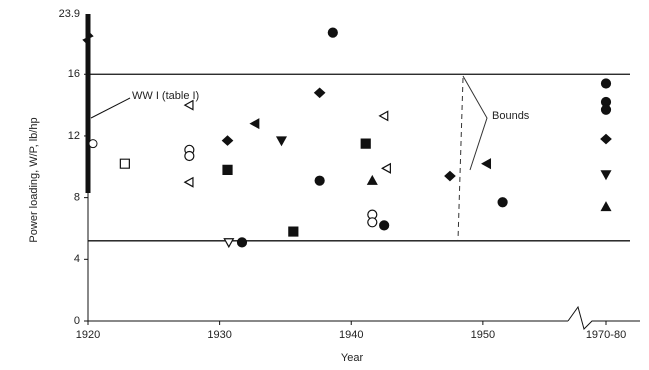  What do you see at coordinates (74, 136) in the screenshot?
I see `y-tick-label: 12` at bounding box center [74, 136].